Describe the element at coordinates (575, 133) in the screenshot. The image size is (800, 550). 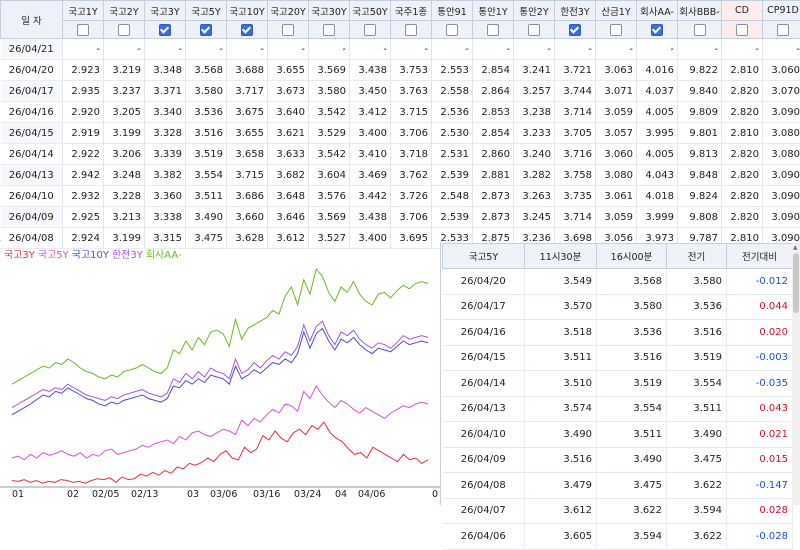
I see `rate-cell: 3.705` at that location.